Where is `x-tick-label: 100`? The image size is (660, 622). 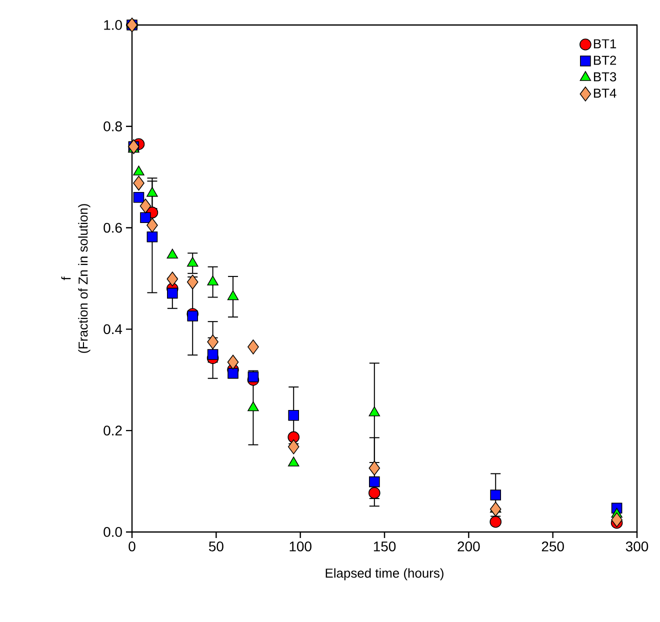
x-tick-label: 100 is located at coordinates (301, 546).